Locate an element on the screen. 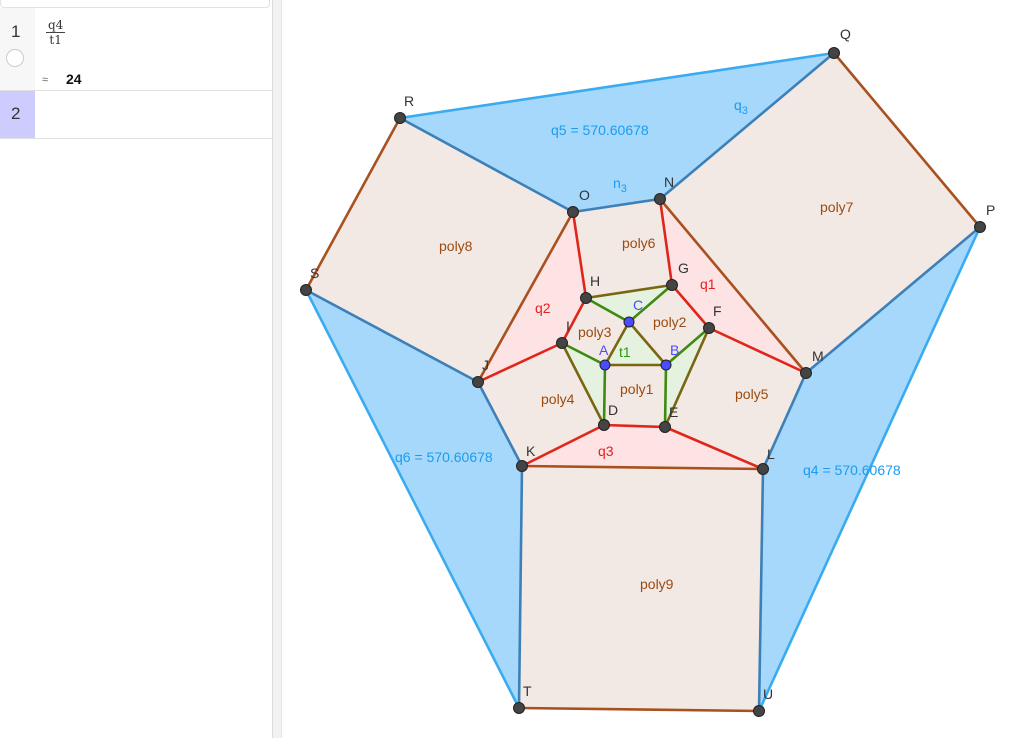 This screenshot has height=738, width=1023. segment-ML is located at coordinates (784, 421).